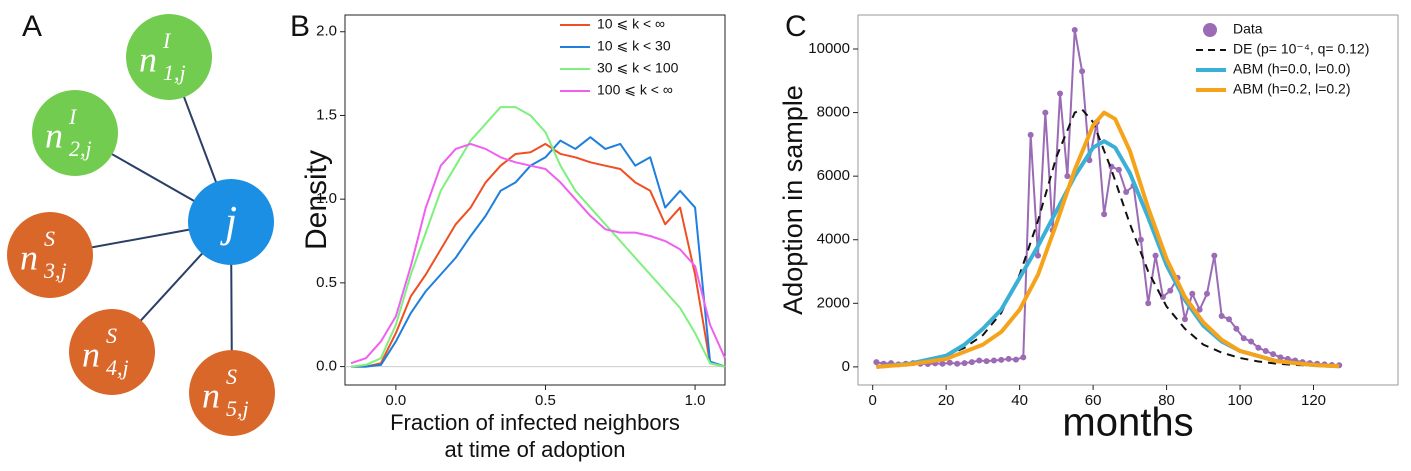 The image size is (1411, 471). I want to click on node-sub: 2,j, so click(80, 148).